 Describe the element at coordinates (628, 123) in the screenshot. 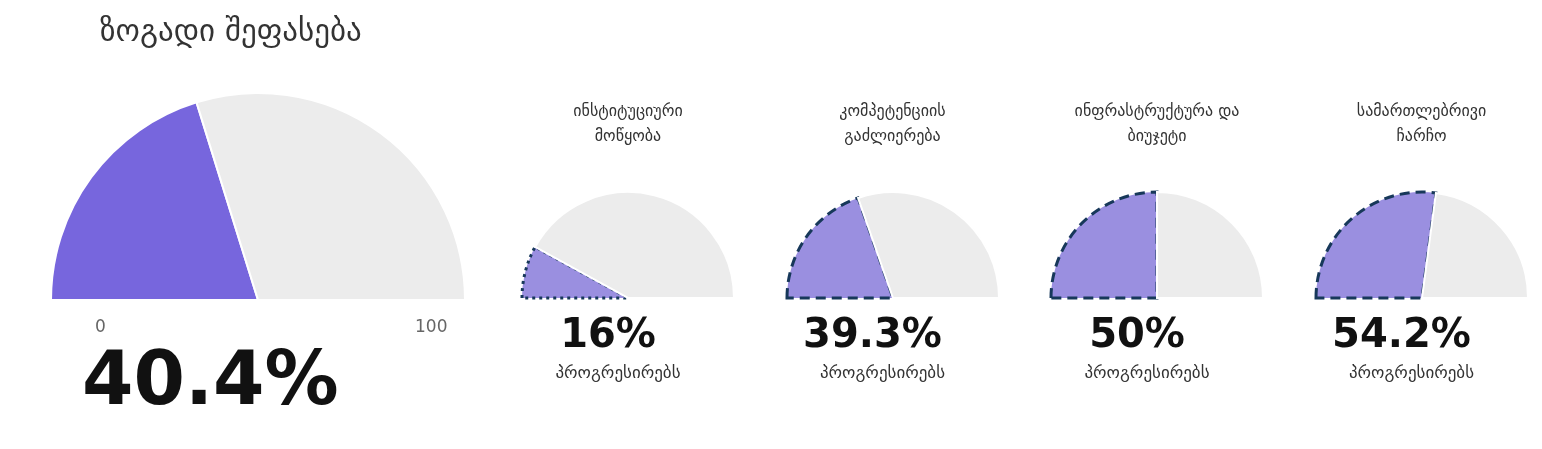

I see `chart-title: ინსტიტუციური მოწყობა` at that location.